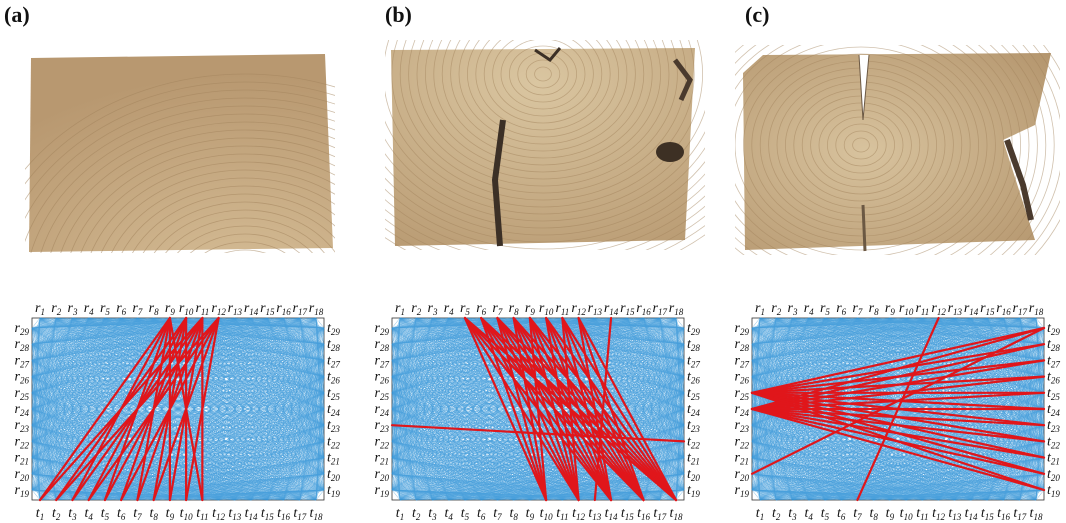  What do you see at coordinates (333, 378) in the screenshot?
I see `sensor-label-t26: t26` at bounding box center [333, 378].